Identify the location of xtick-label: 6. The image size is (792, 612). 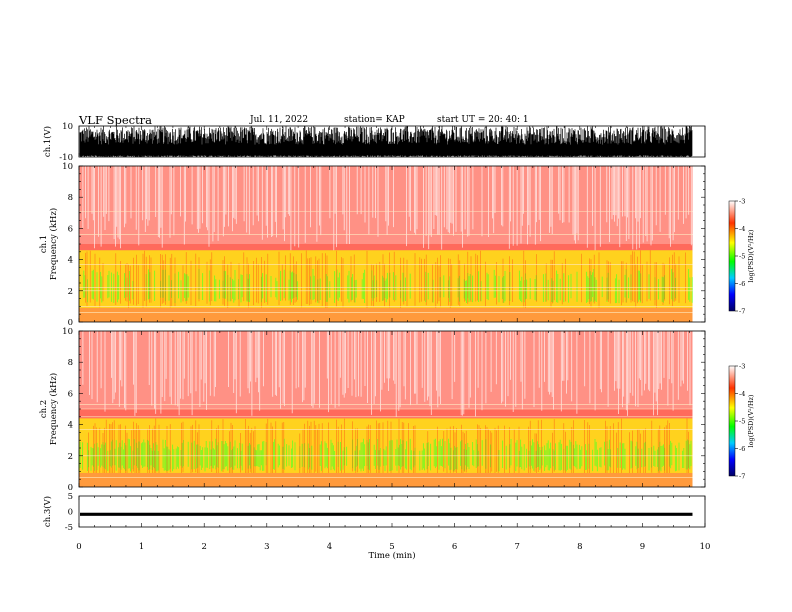
(454, 547).